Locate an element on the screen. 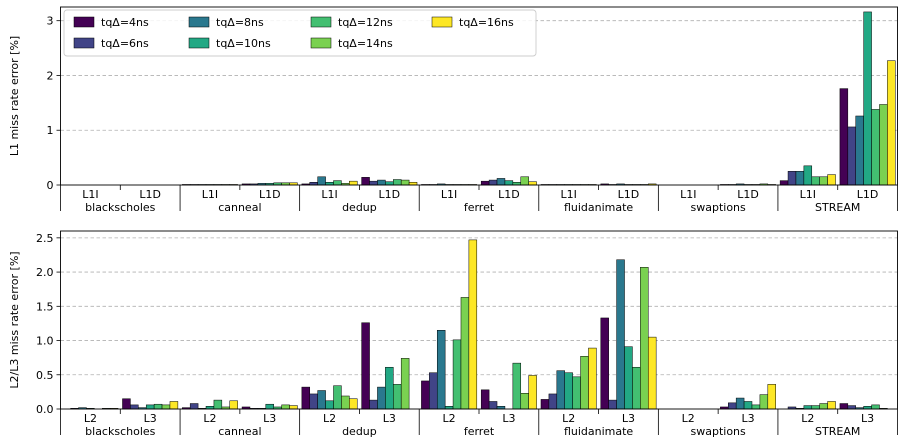 Image resolution: width=898 pixels, height=442 pixels. y-tick-label: 2.0 is located at coordinates (45, 272).